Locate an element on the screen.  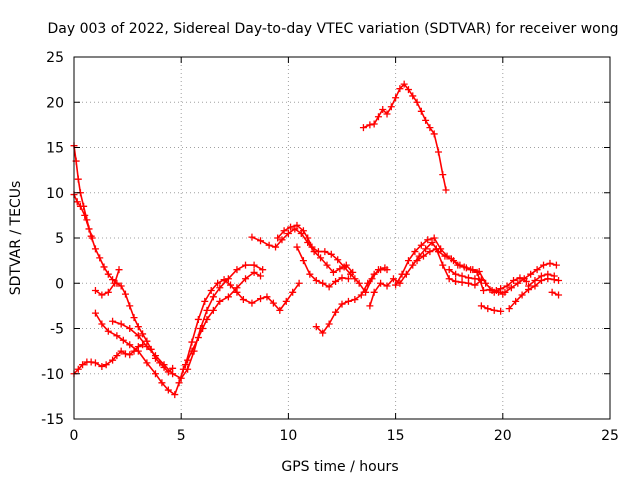
series-sat-q is located at coordinates (491, 308).